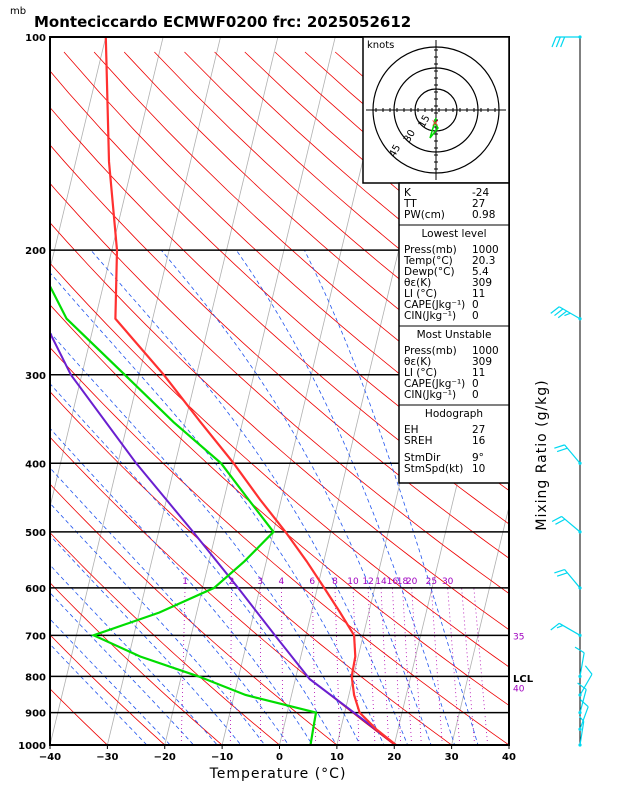 The width and height of the screenshot is (618, 800). I want to click on stat-label: StmSpd(kt), so click(433, 469).